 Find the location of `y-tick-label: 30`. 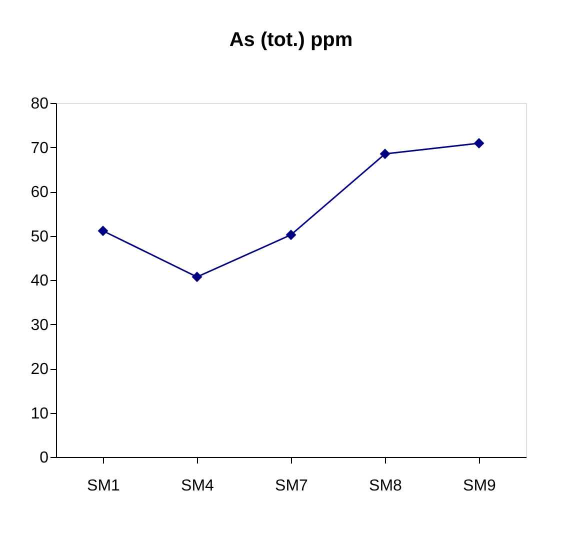

y-tick-label: 30 is located at coordinates (39, 325).